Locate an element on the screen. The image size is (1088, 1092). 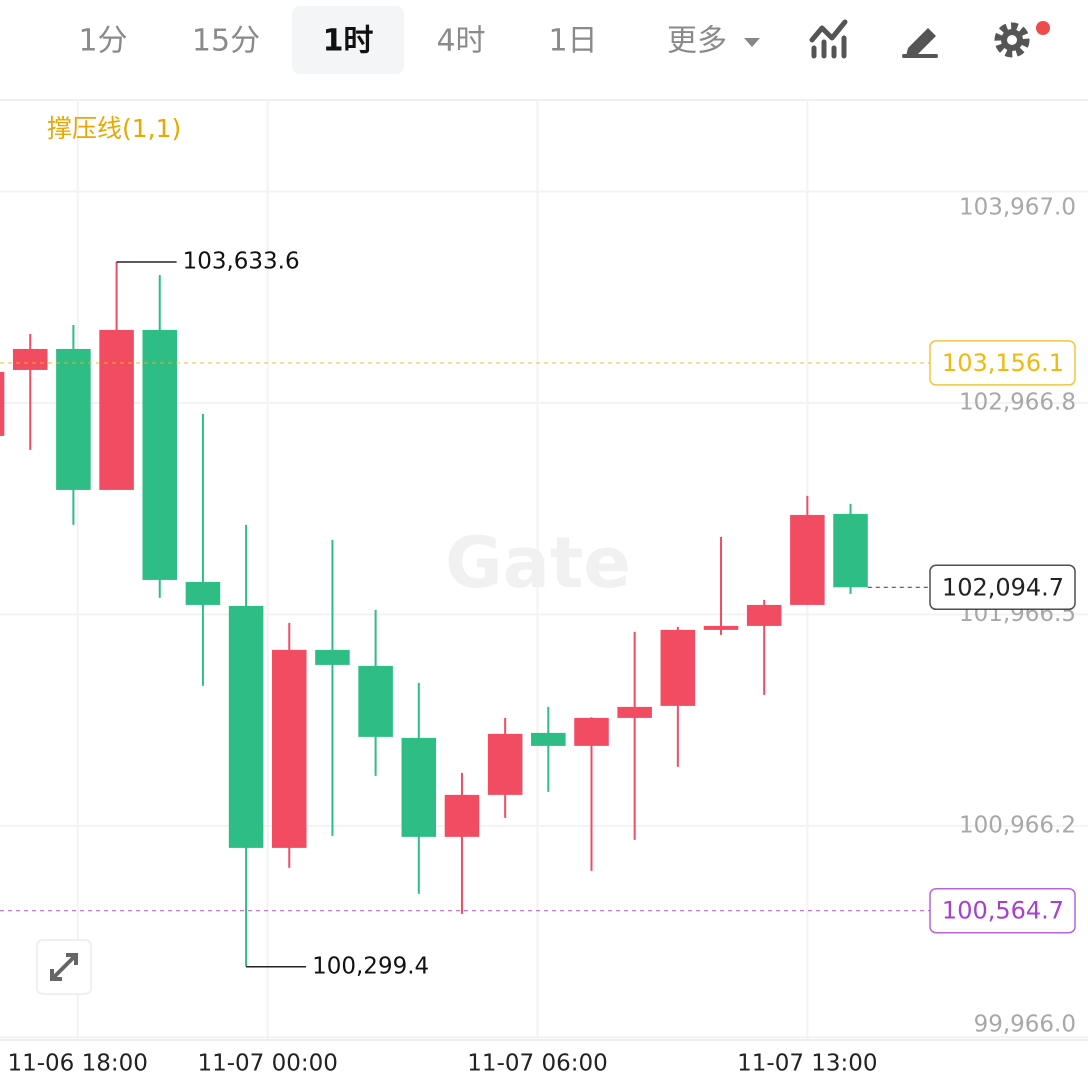
price-label: 100,564.7 is located at coordinates (1003, 911).